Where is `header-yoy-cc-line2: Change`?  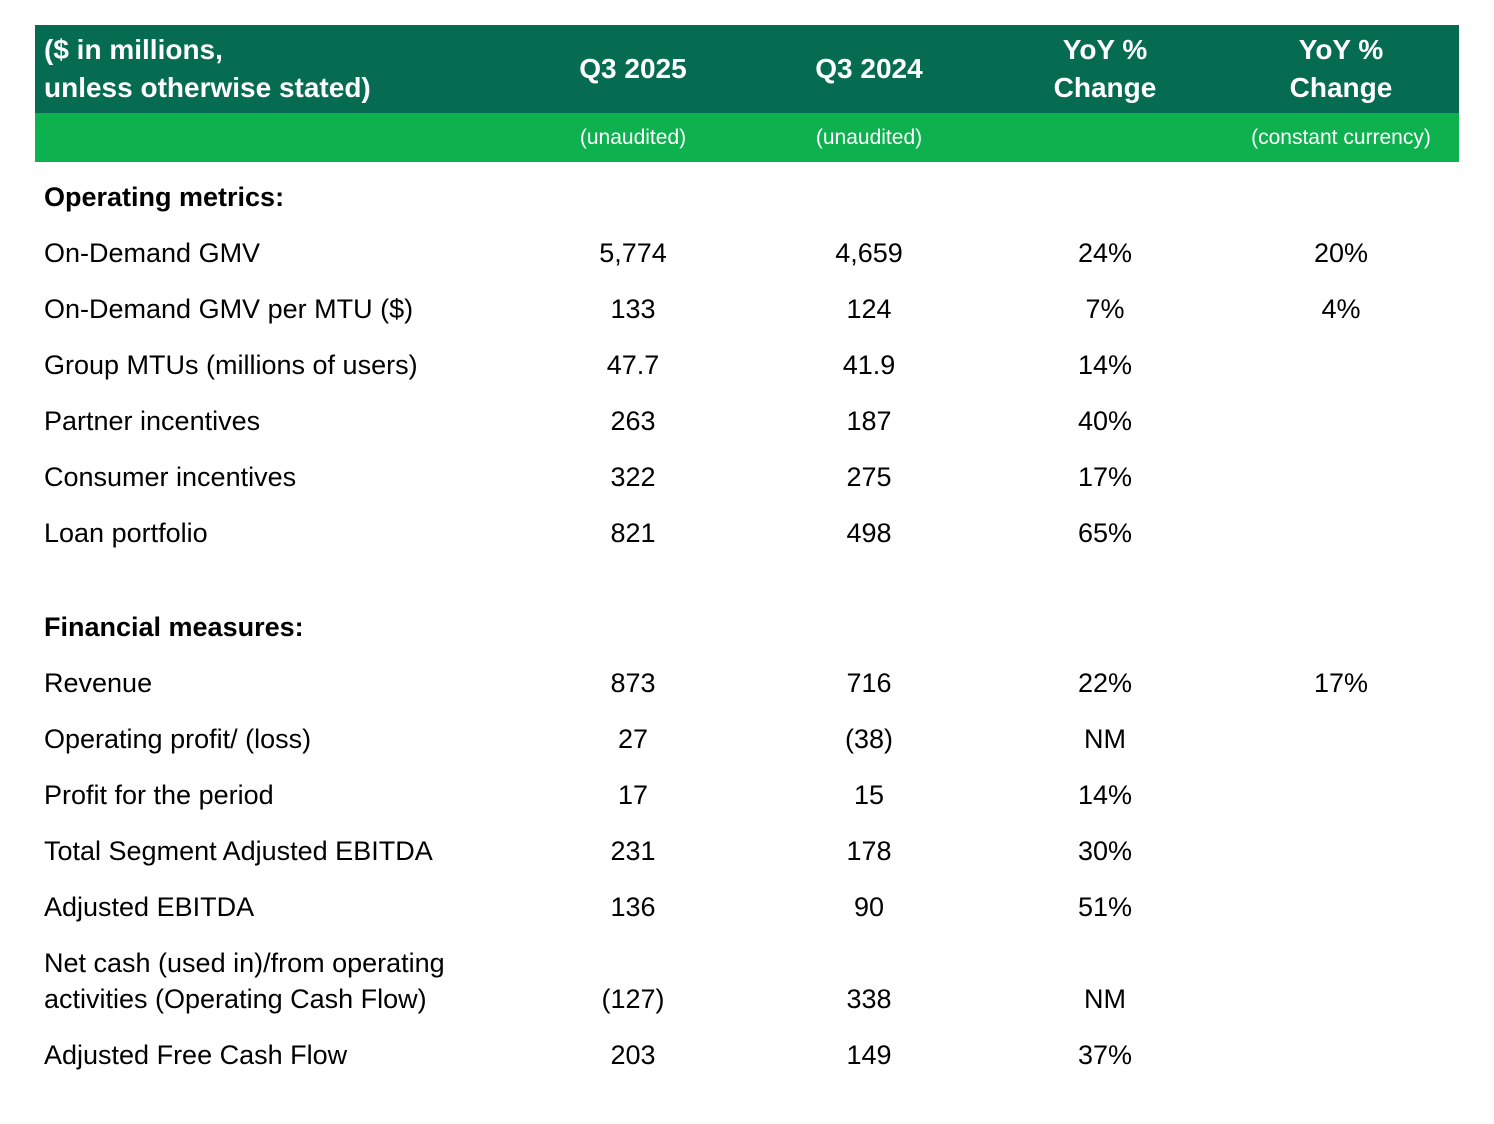 header-yoy-cc-line2: Change is located at coordinates (1341, 87).